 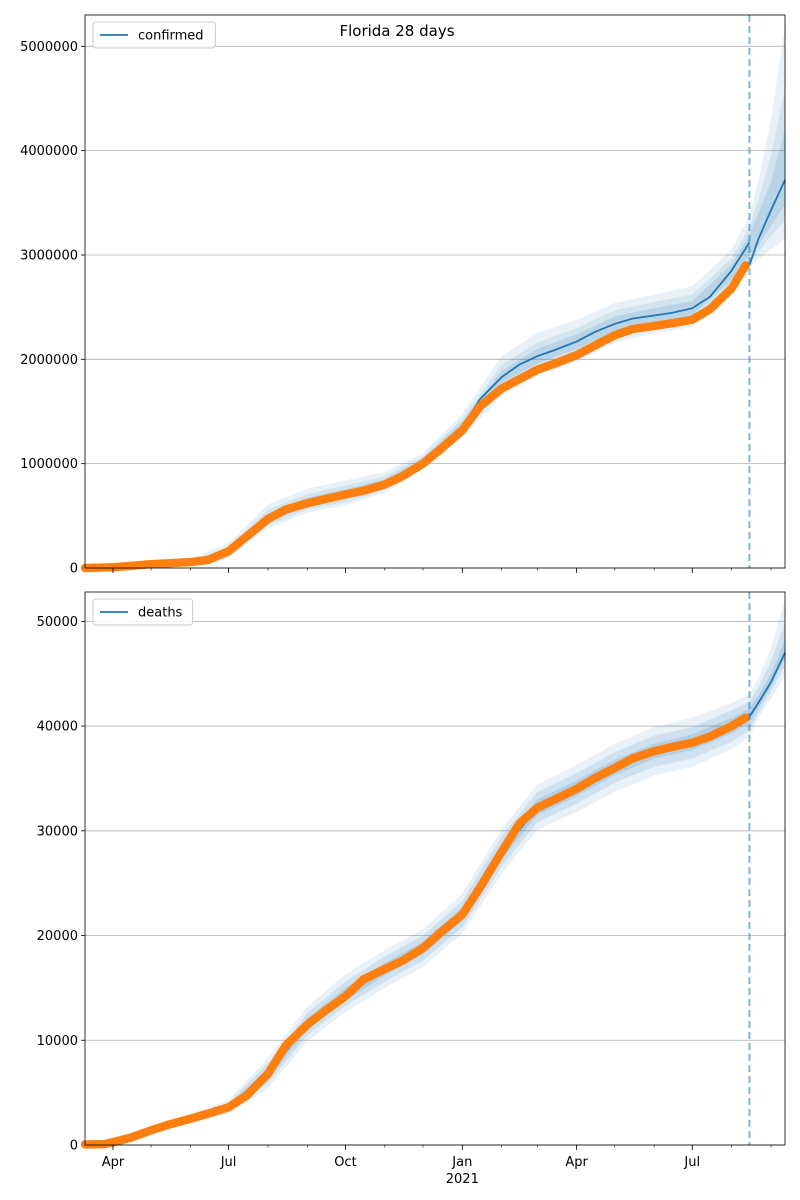 I want to click on y-tick-label: 10000, so click(x=57, y=1041).